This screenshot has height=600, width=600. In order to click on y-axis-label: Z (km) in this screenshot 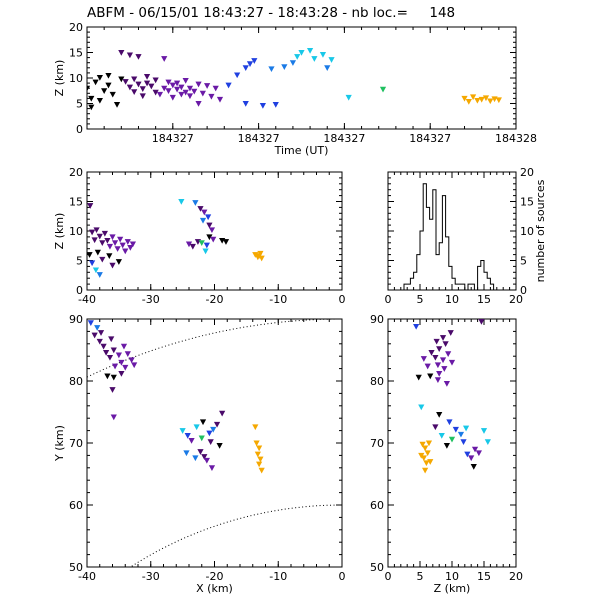, I will do `click(59, 78)`.